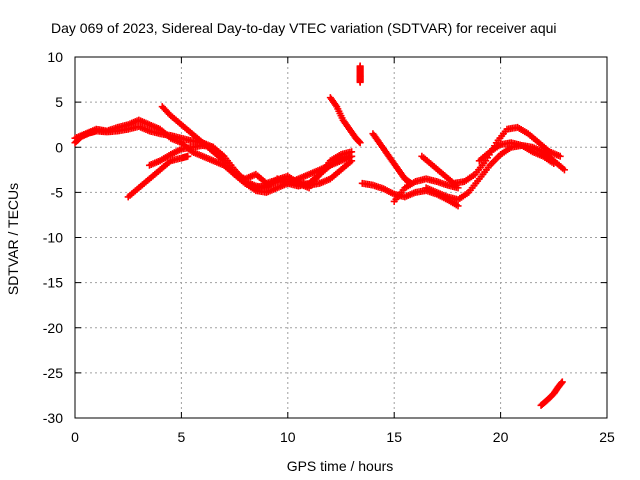 The width and height of the screenshot is (640, 480). Describe the element at coordinates (257, 147) in the screenshot. I see `series-arc-e` at that location.